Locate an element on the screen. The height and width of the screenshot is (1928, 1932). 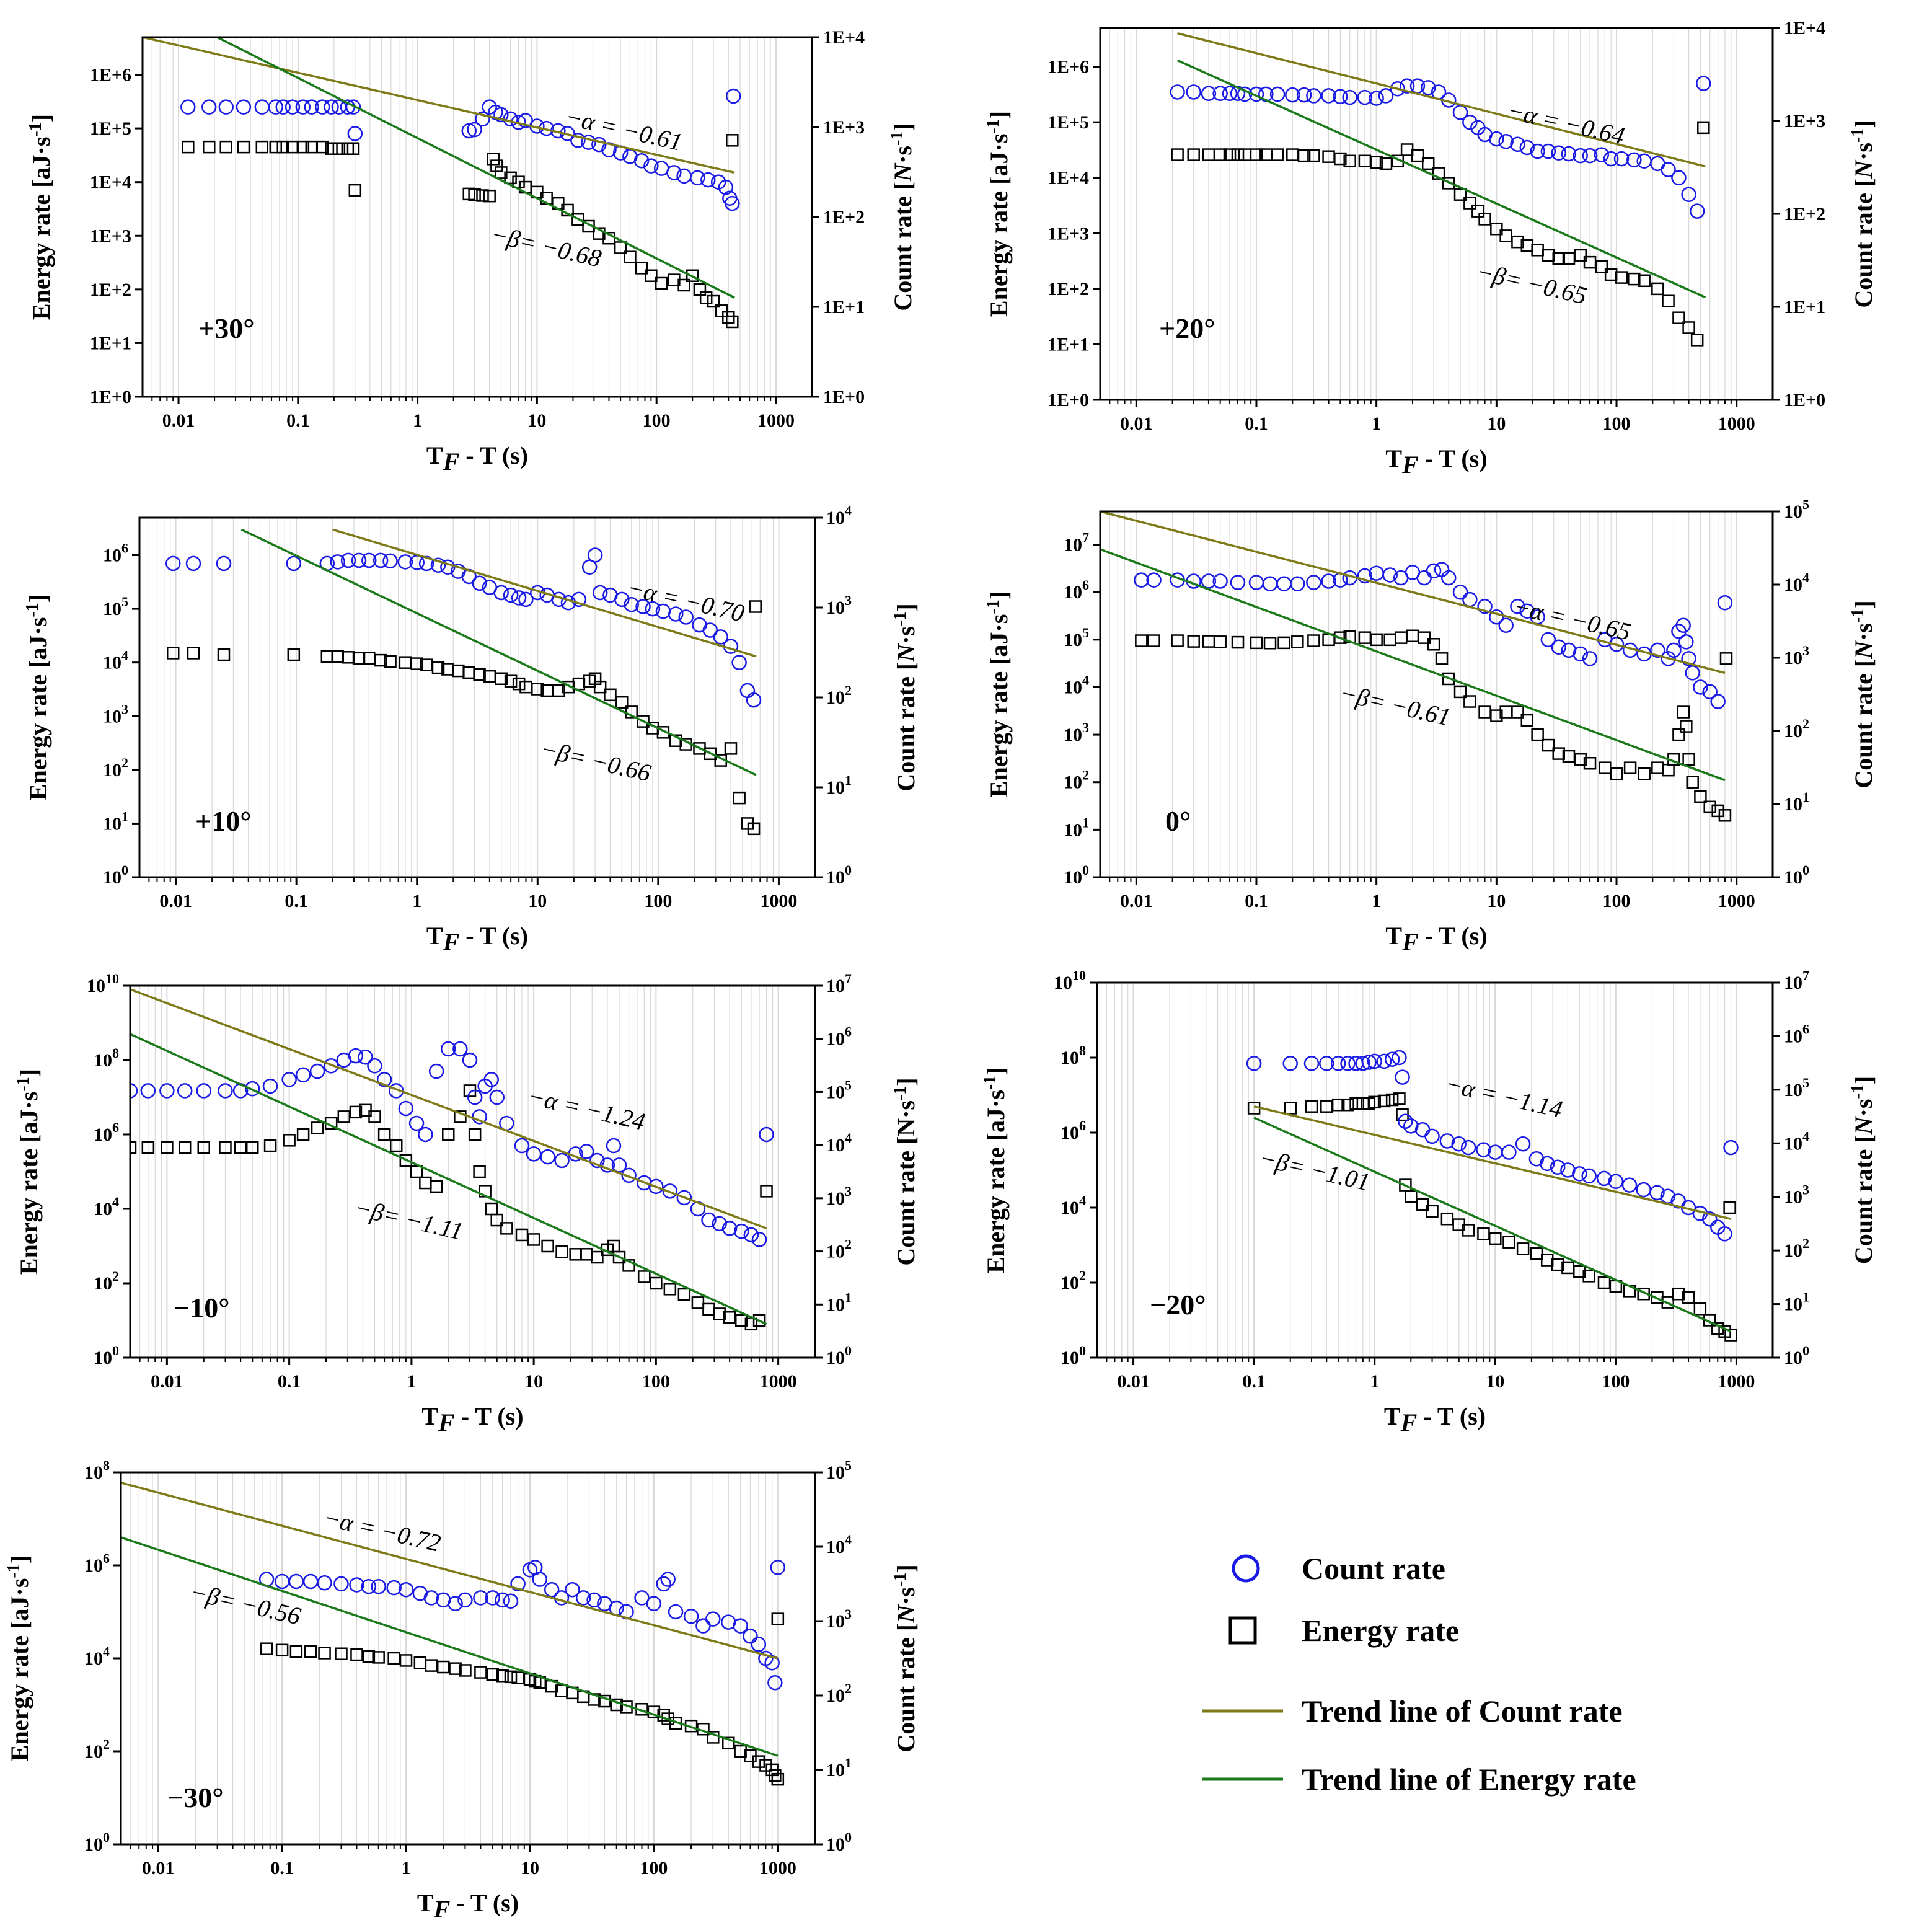
x-tick-label: 1000 is located at coordinates (1736, 423).